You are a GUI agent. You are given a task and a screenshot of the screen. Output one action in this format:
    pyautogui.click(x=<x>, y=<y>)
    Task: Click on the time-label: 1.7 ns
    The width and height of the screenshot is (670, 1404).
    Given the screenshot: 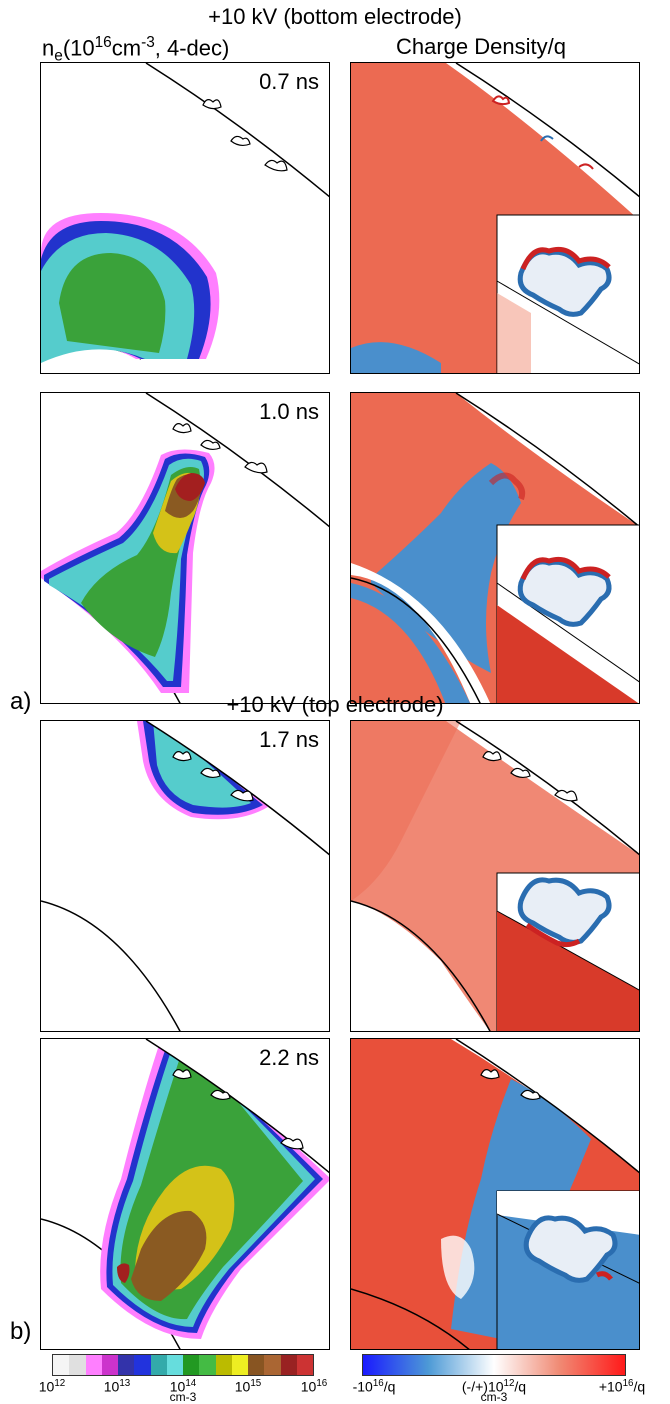 What is the action you would take?
    pyautogui.click(x=289, y=739)
    